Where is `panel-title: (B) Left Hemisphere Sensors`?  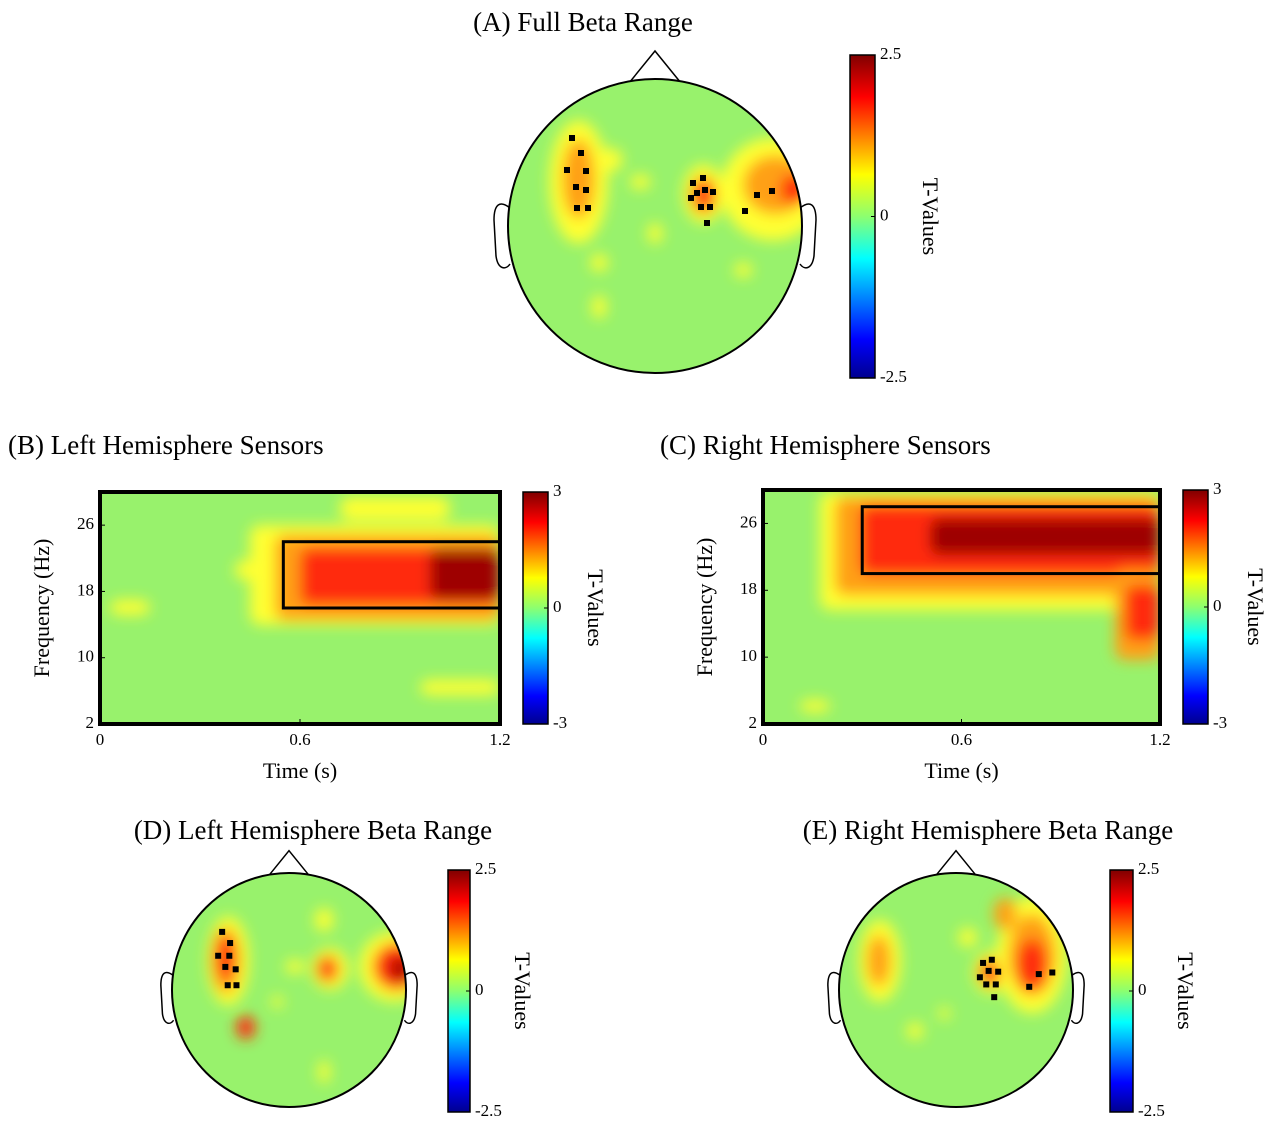
panel-title: (B) Left Hemisphere Sensors is located at coordinates (166, 445).